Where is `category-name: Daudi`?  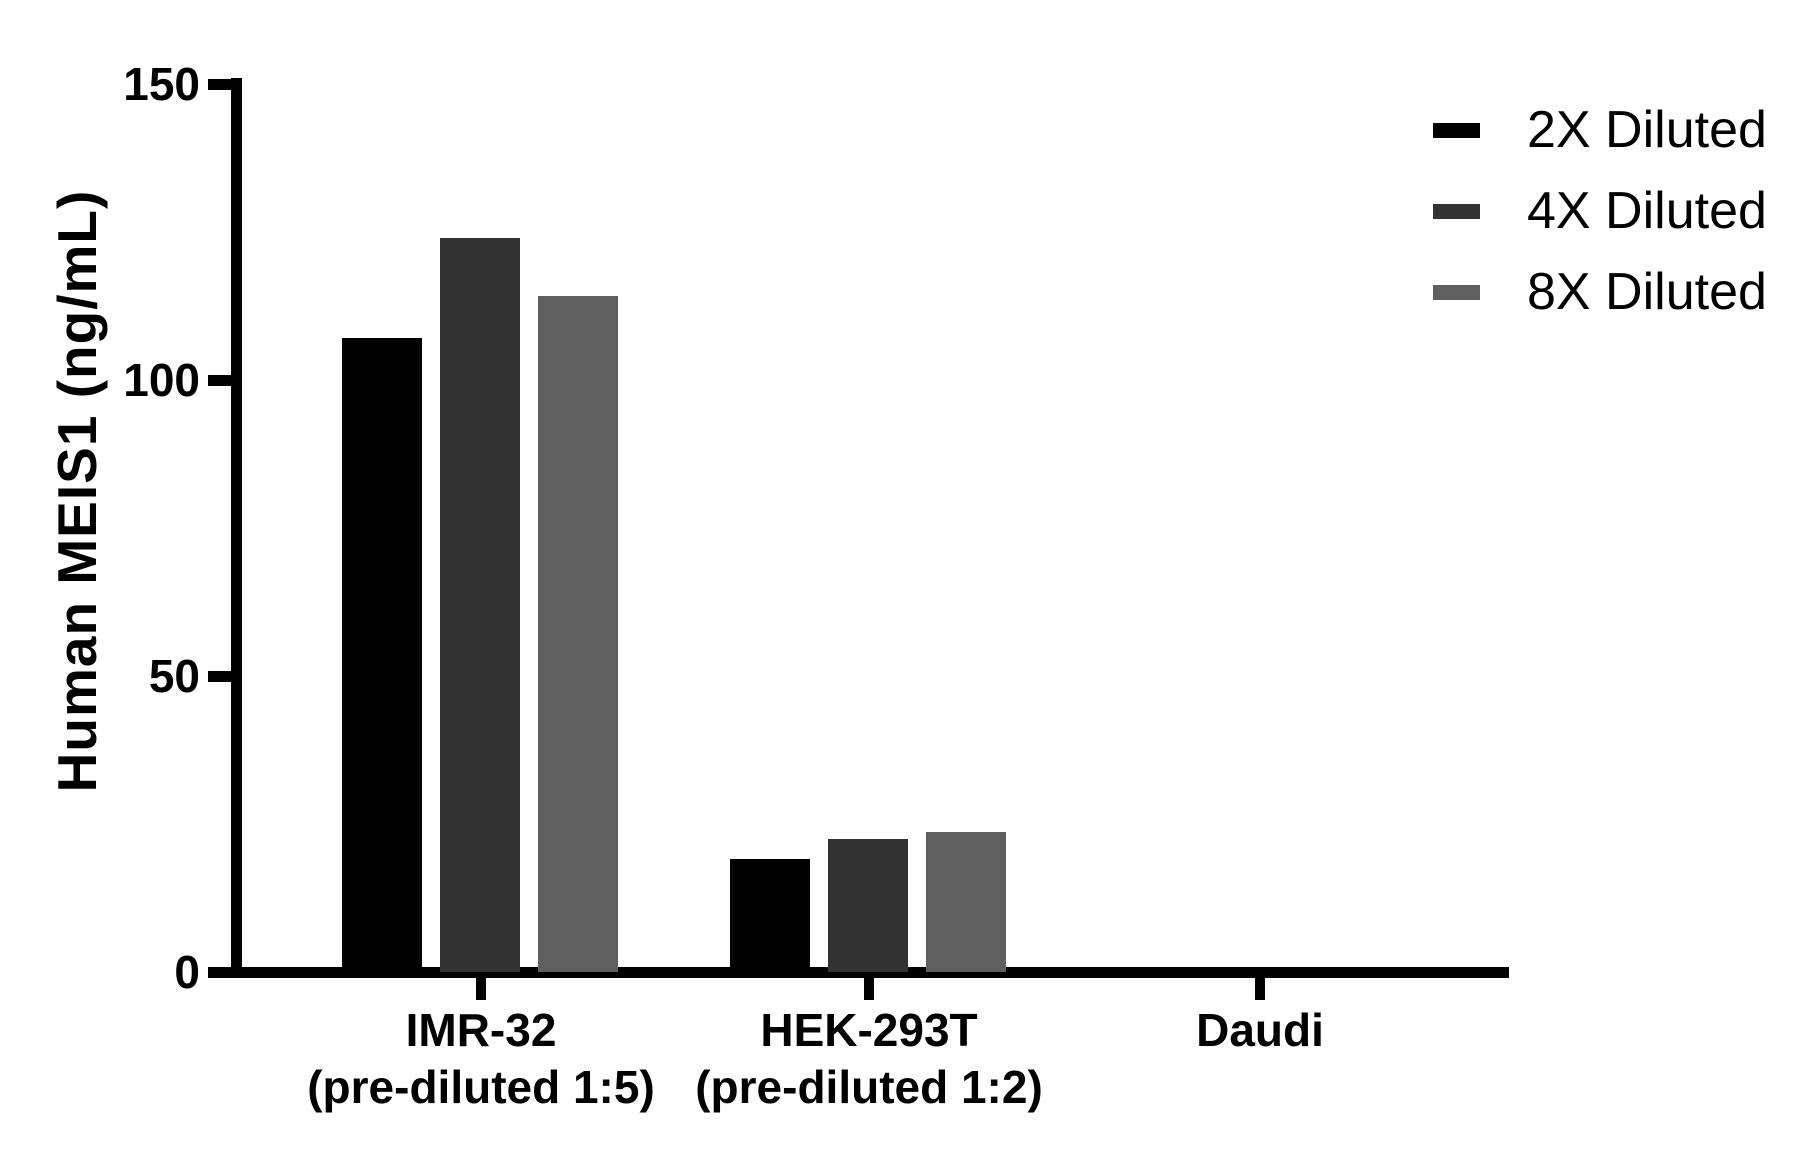 category-name: Daudi is located at coordinates (1260, 1030).